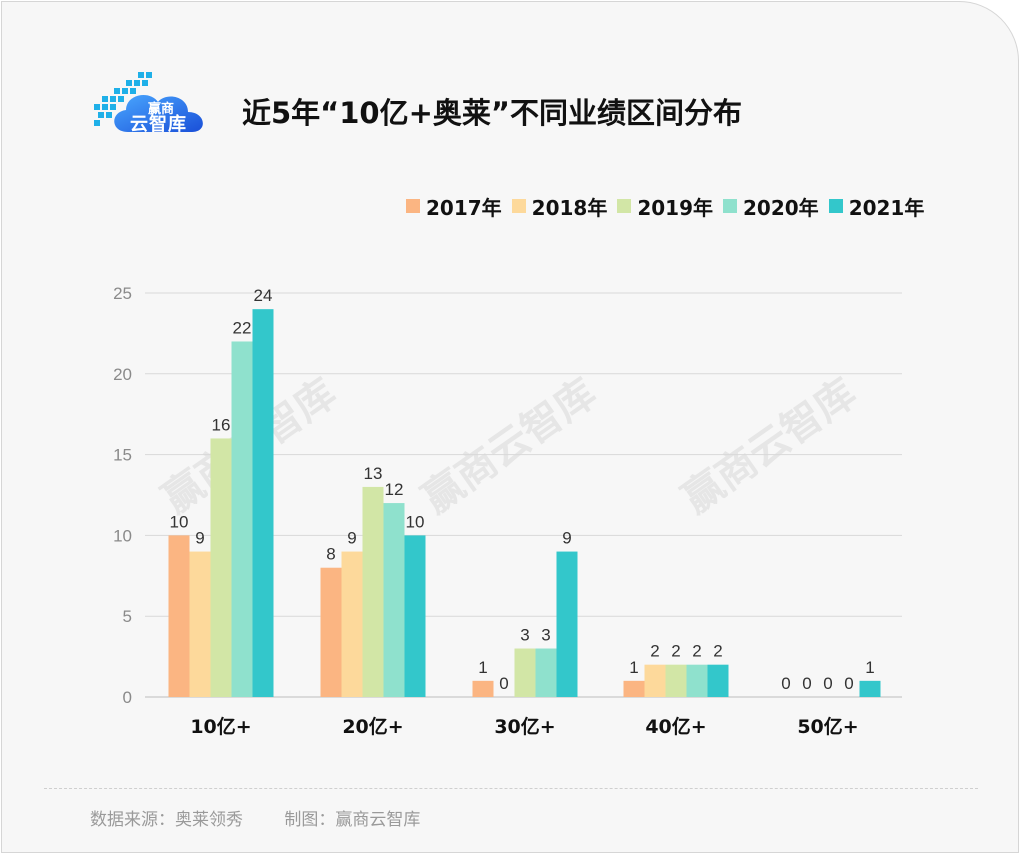 The width and height of the screenshot is (1022, 856). What do you see at coordinates (221, 424) in the screenshot?
I see `data-label: 16` at bounding box center [221, 424].